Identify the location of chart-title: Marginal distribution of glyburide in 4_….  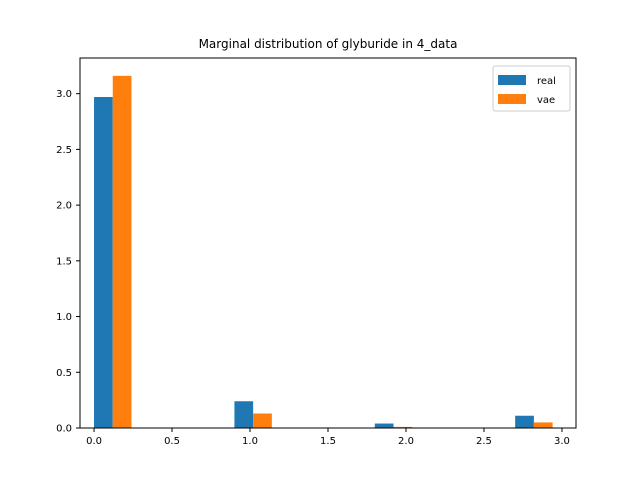
(328, 44).